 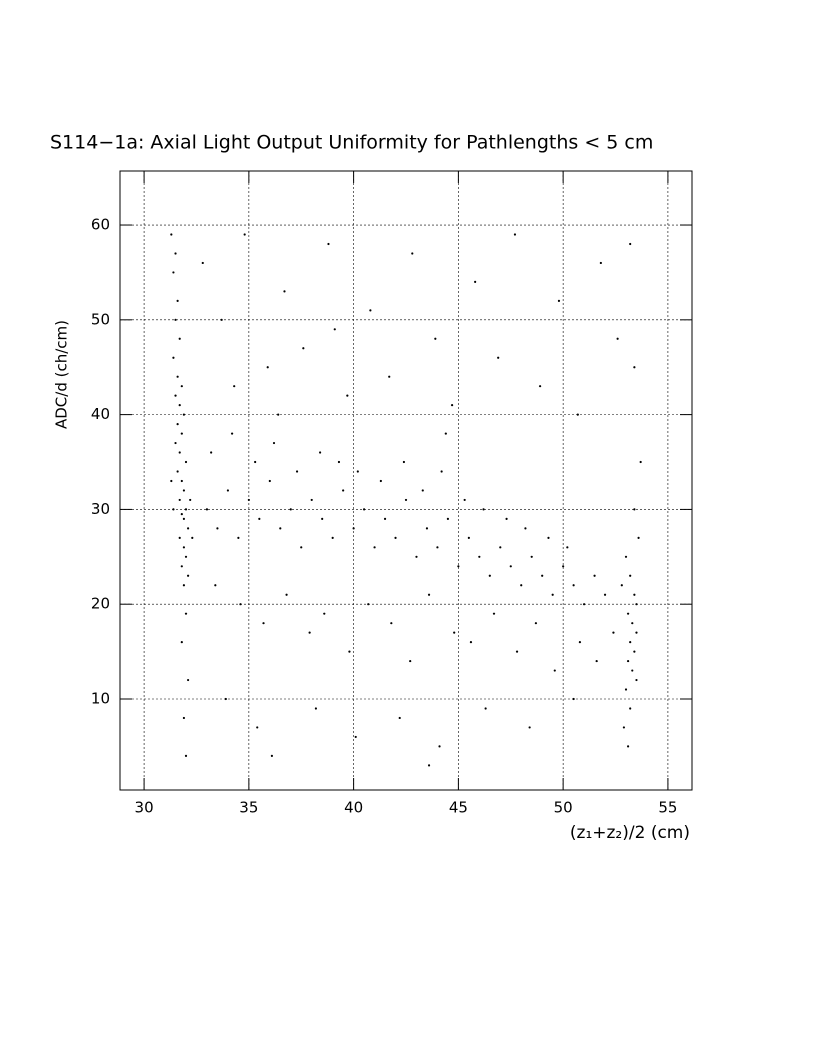 I want to click on x-axis-label: (z₁+z₂)/2 (cm), so click(x=630, y=833).